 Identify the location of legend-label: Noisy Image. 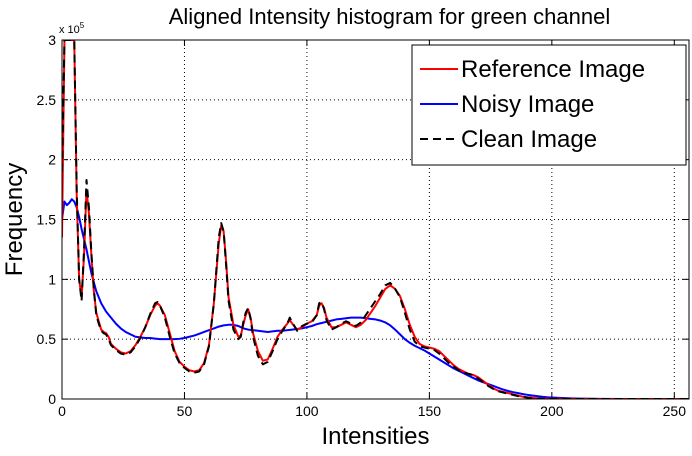
(527, 104).